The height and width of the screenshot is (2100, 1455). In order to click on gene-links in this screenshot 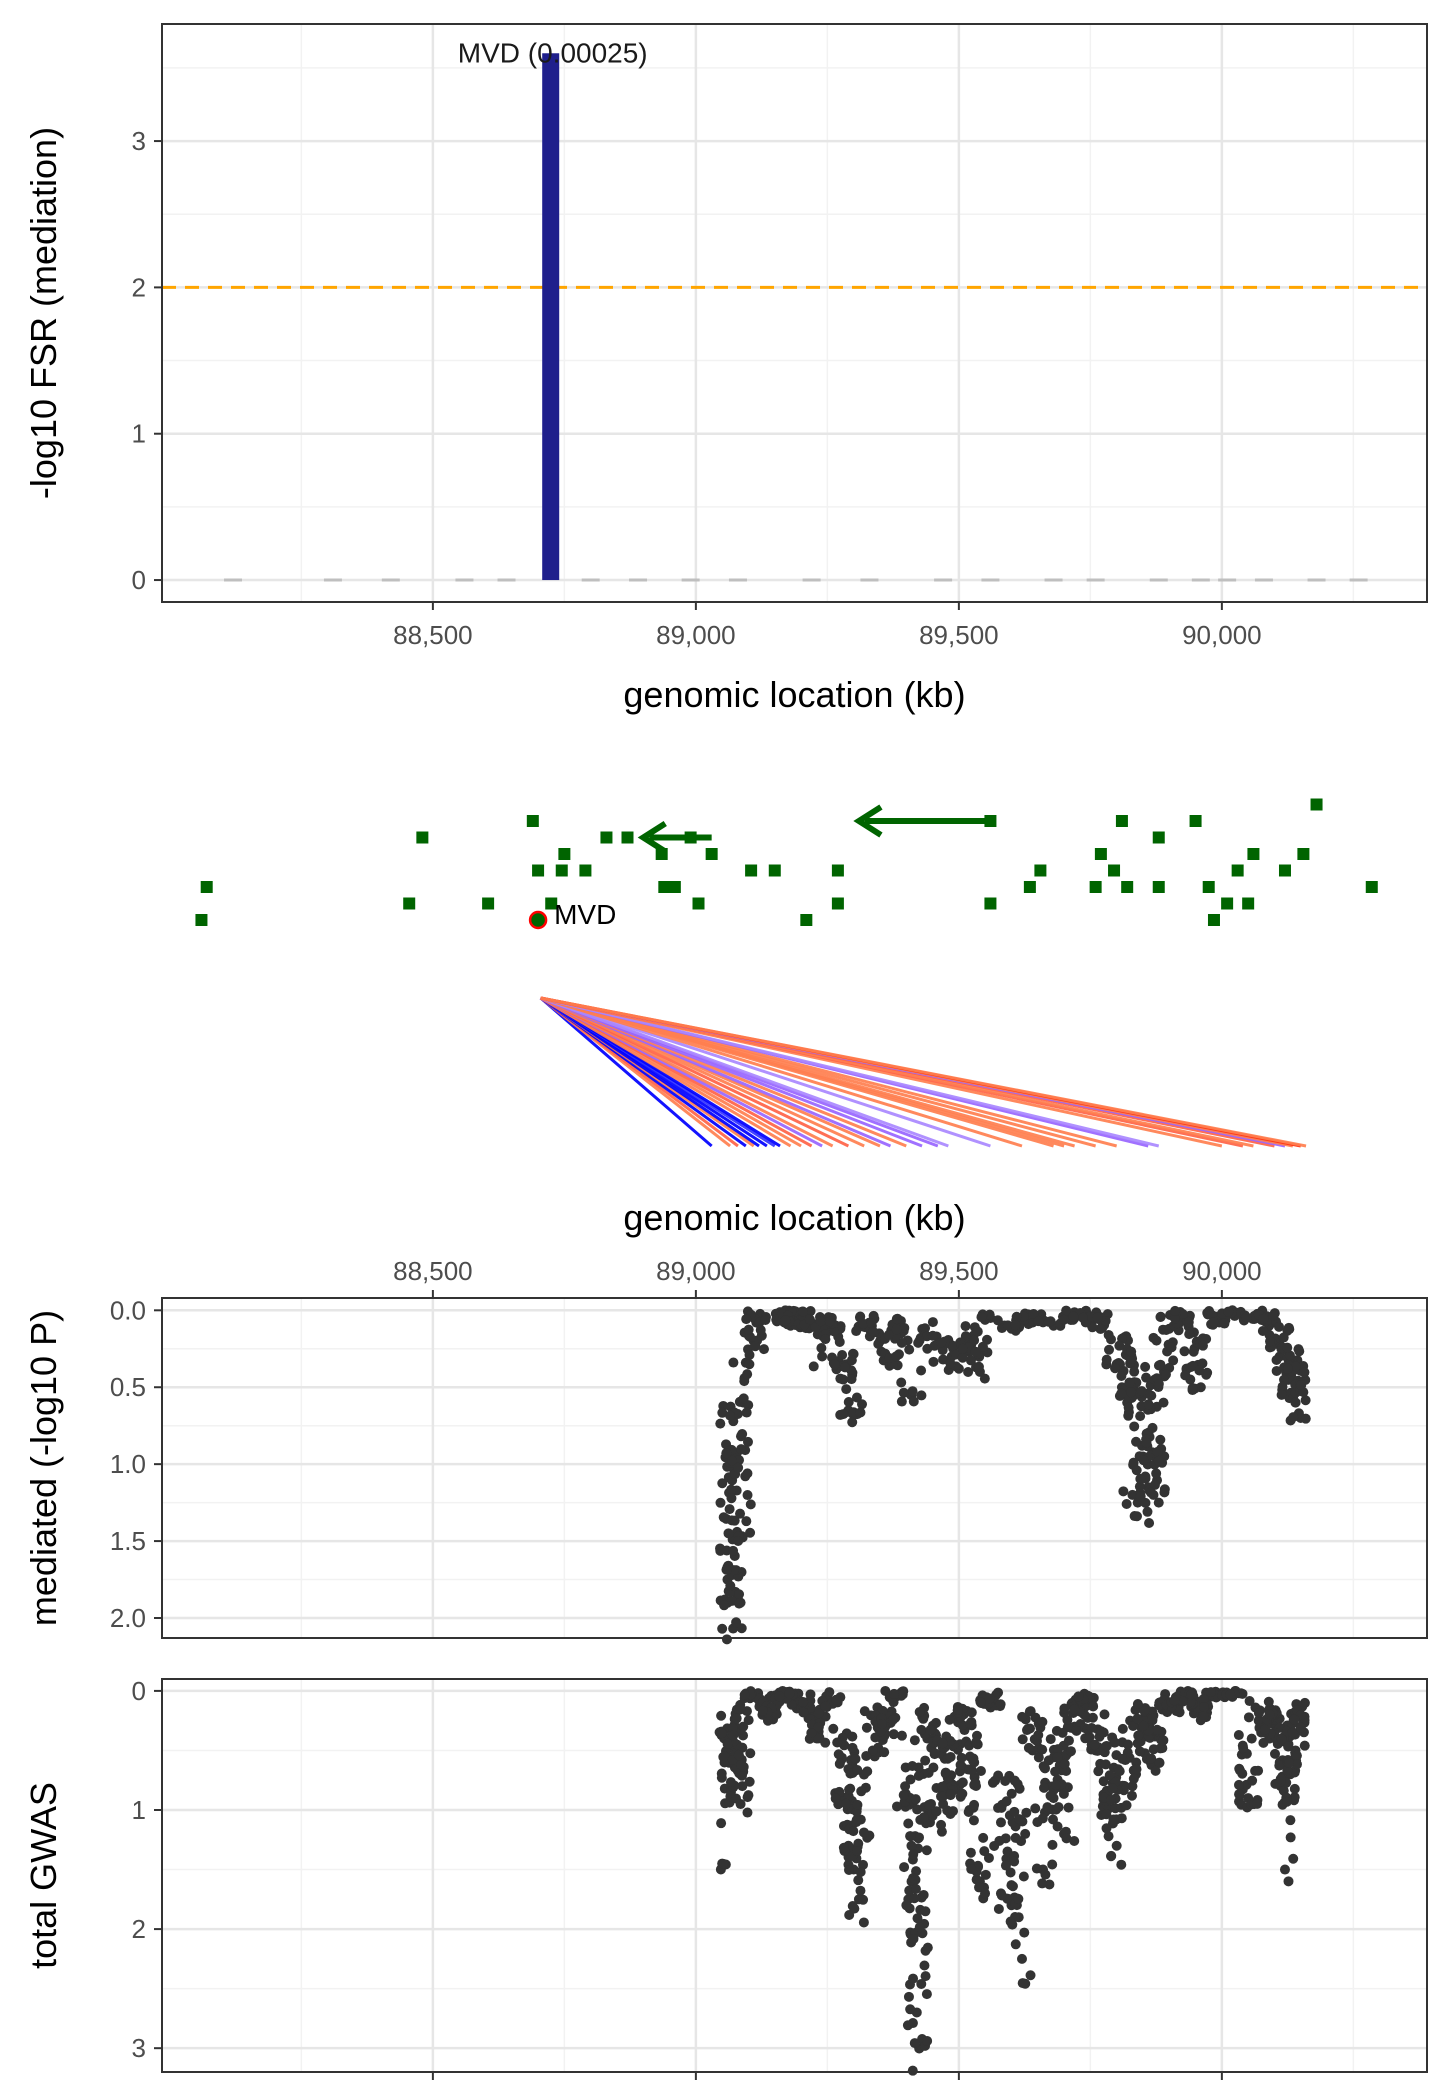, I will do `click(923, 1072)`.